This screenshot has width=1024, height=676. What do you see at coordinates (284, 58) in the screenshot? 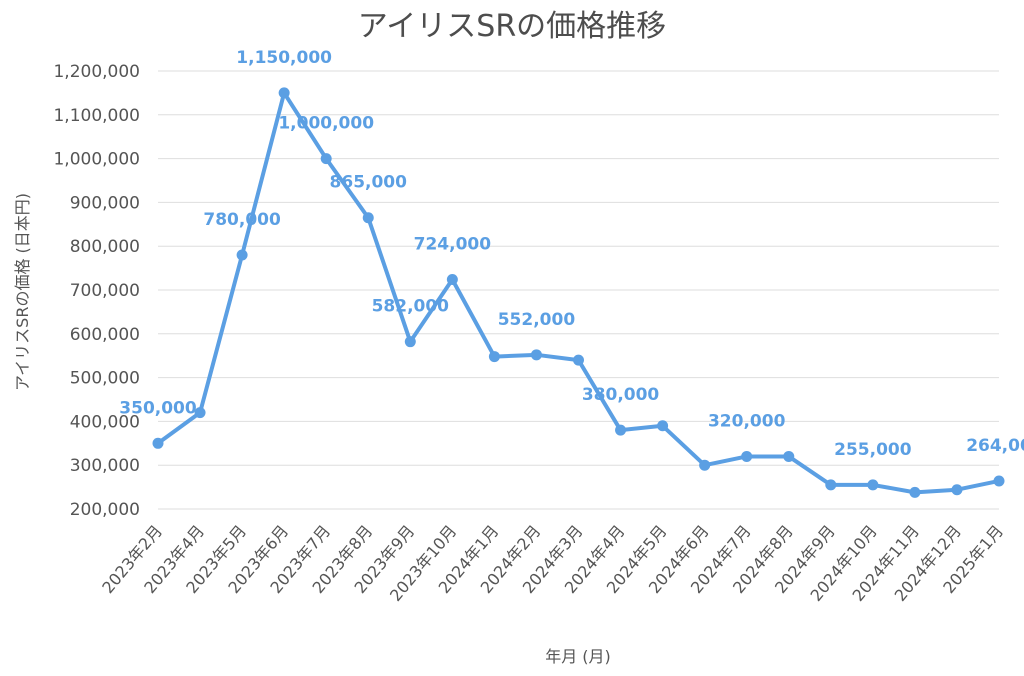
I see `data-label: 1,150,000` at bounding box center [284, 58].